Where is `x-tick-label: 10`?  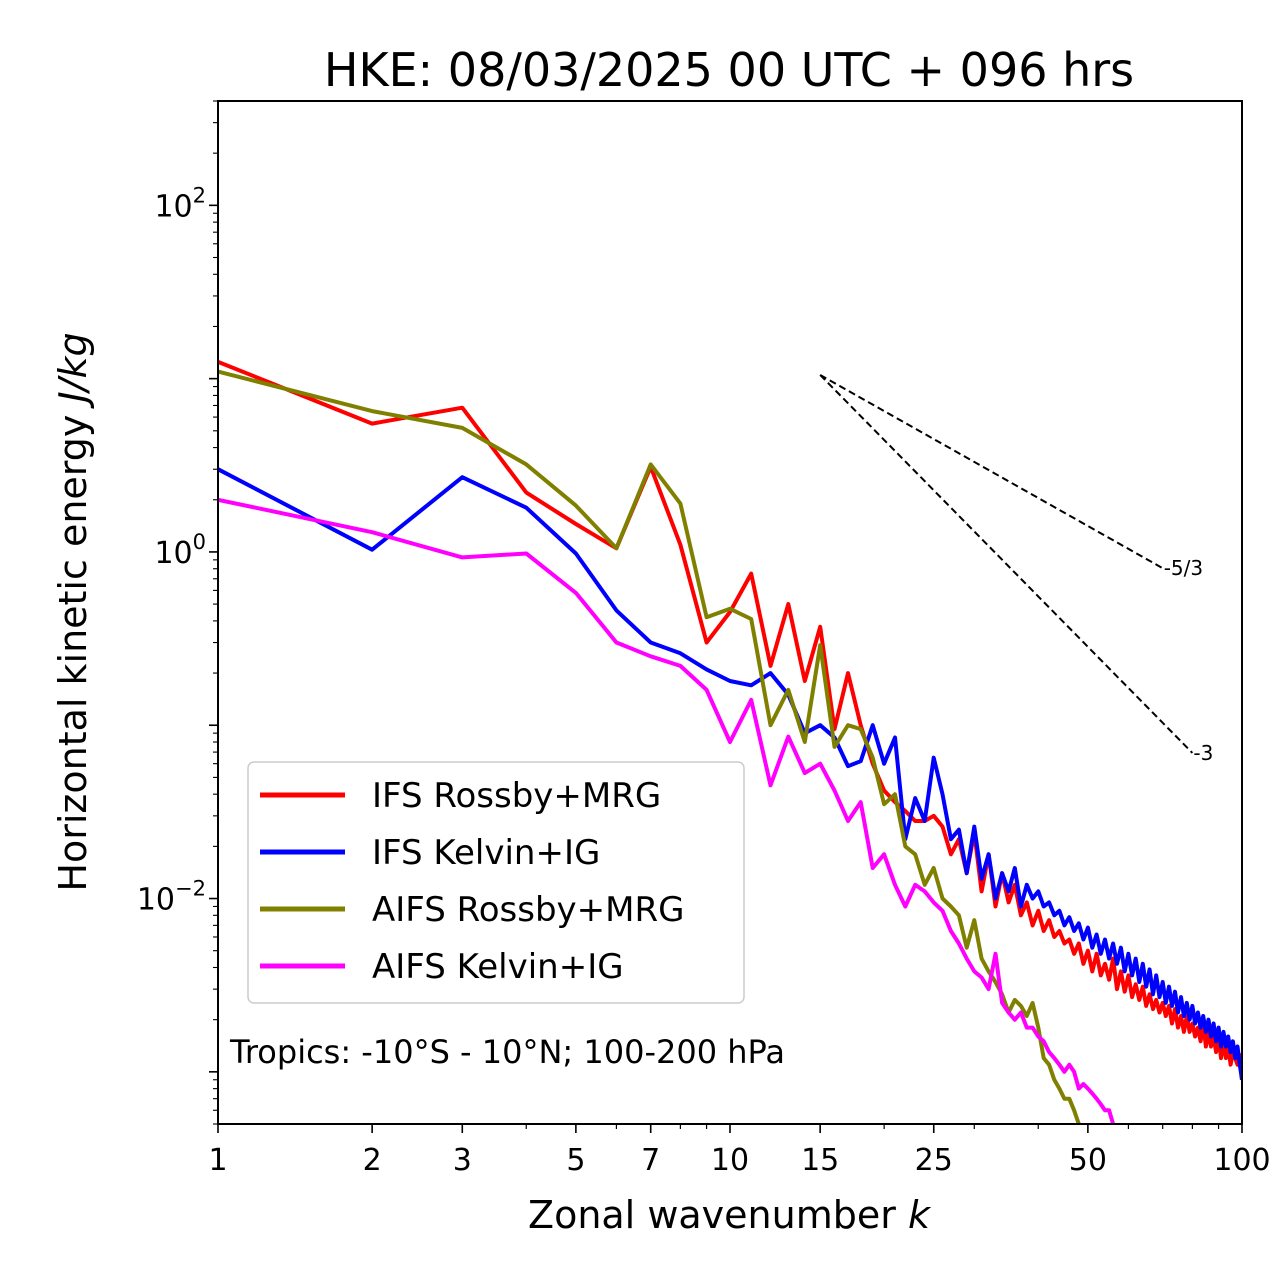 x-tick-label: 10 is located at coordinates (730, 1160).